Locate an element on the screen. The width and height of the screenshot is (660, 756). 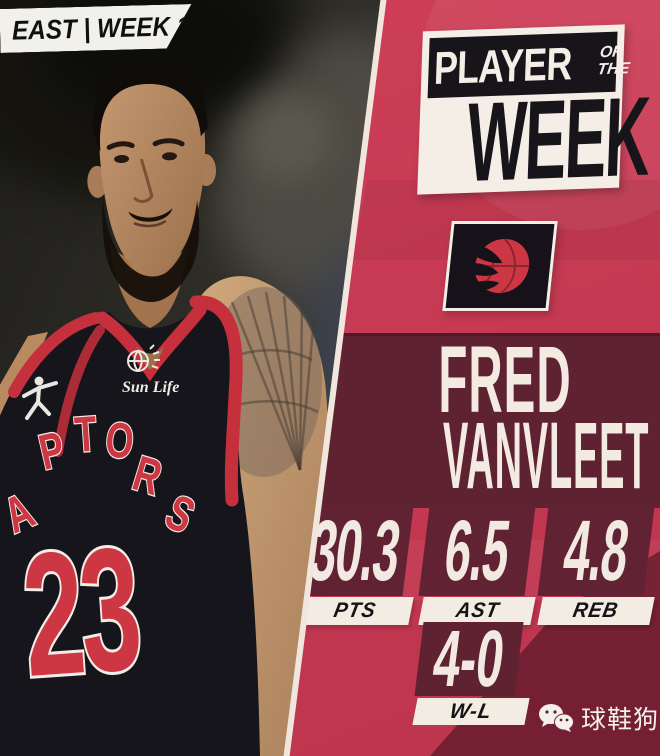
player-first-name: FRED is located at coordinates (505, 380).